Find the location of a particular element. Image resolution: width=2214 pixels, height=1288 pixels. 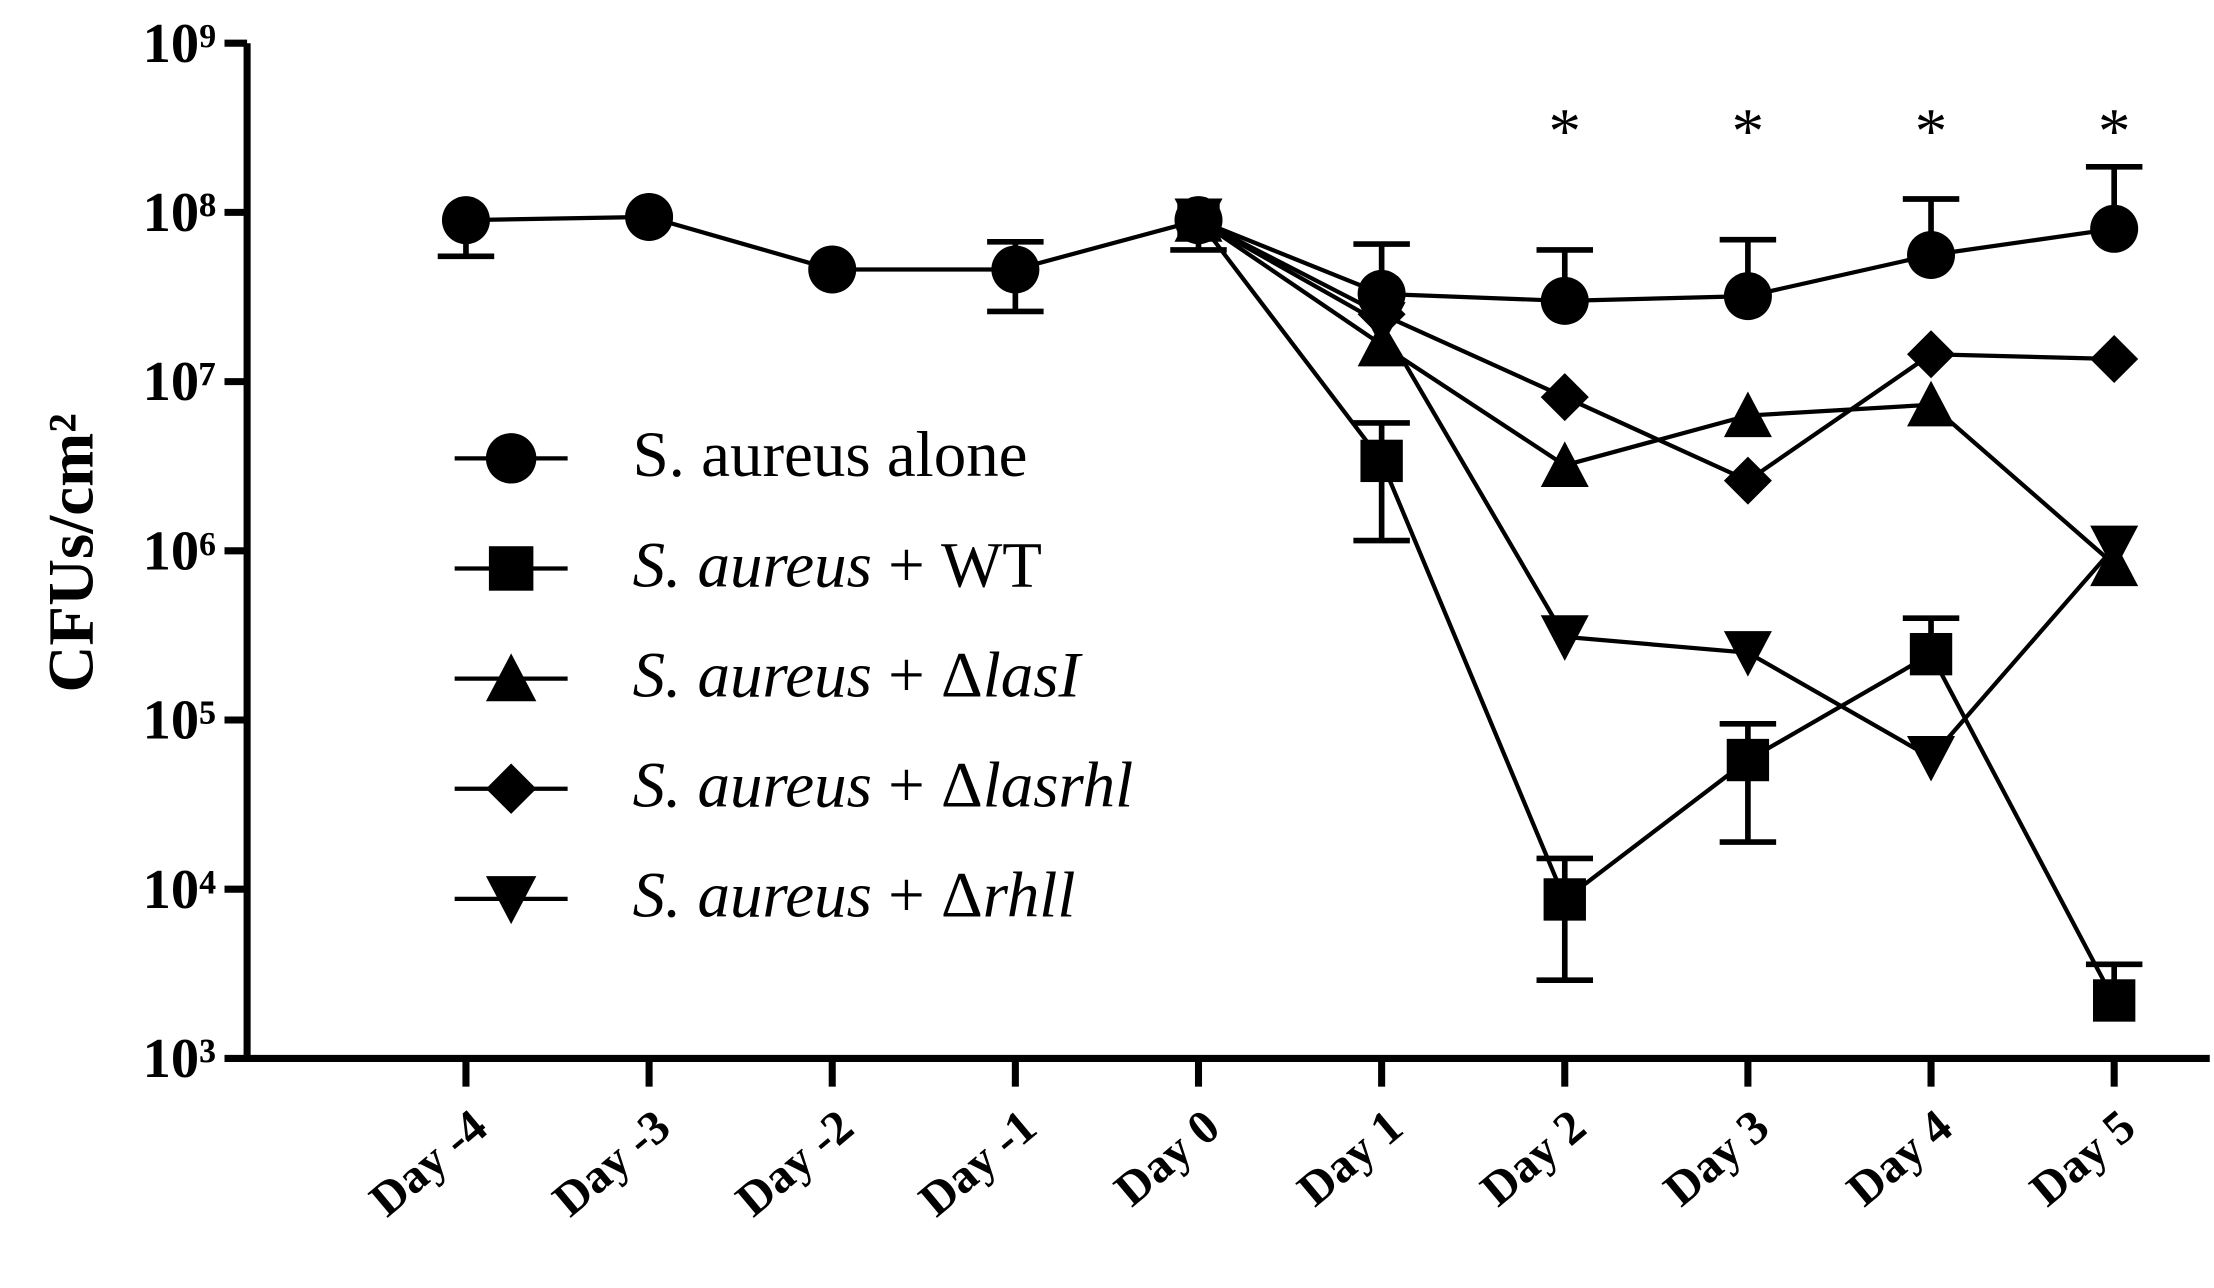

legend-label: S. aureus + ΔlasI is located at coordinates (858, 675).